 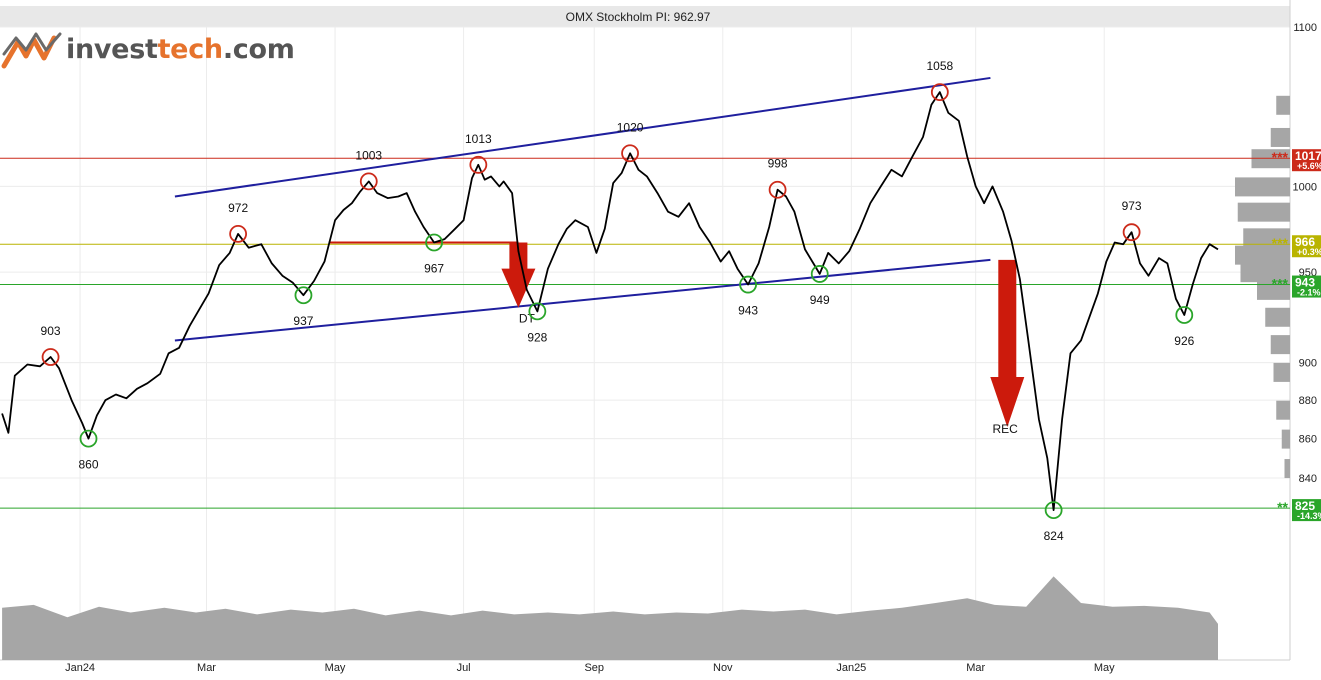 What do you see at coordinates (778, 164) in the screenshot?
I see `top-label: 998` at bounding box center [778, 164].